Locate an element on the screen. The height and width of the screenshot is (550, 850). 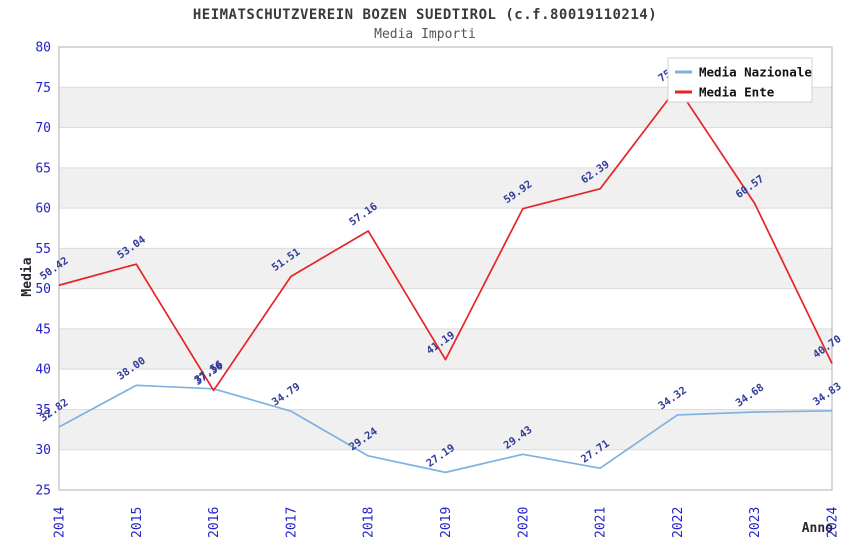
y-tick-30: 30 is located at coordinates (43, 450).